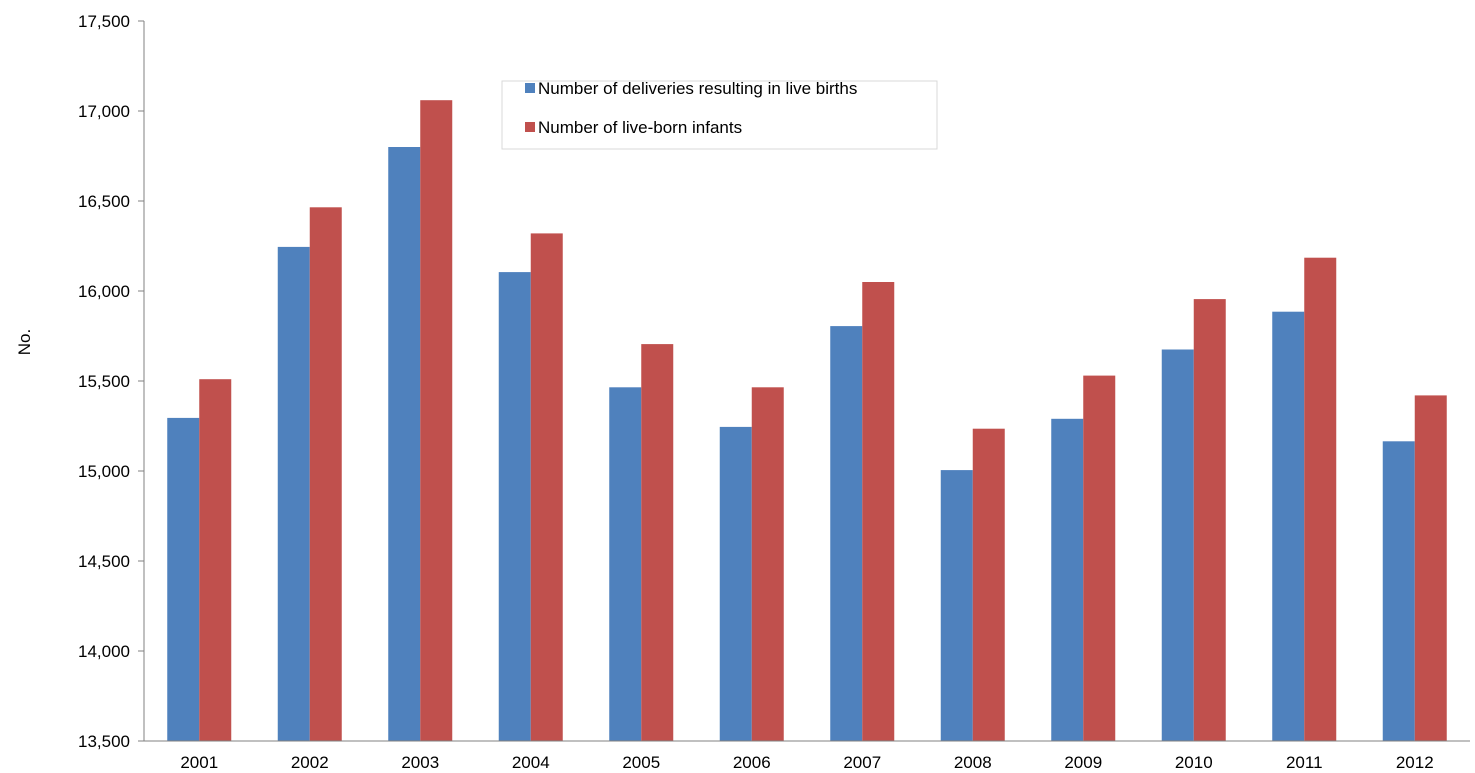 Image resolution: width=1475 pixels, height=773 pixels. I want to click on x-tick-label: 2001, so click(199, 762).